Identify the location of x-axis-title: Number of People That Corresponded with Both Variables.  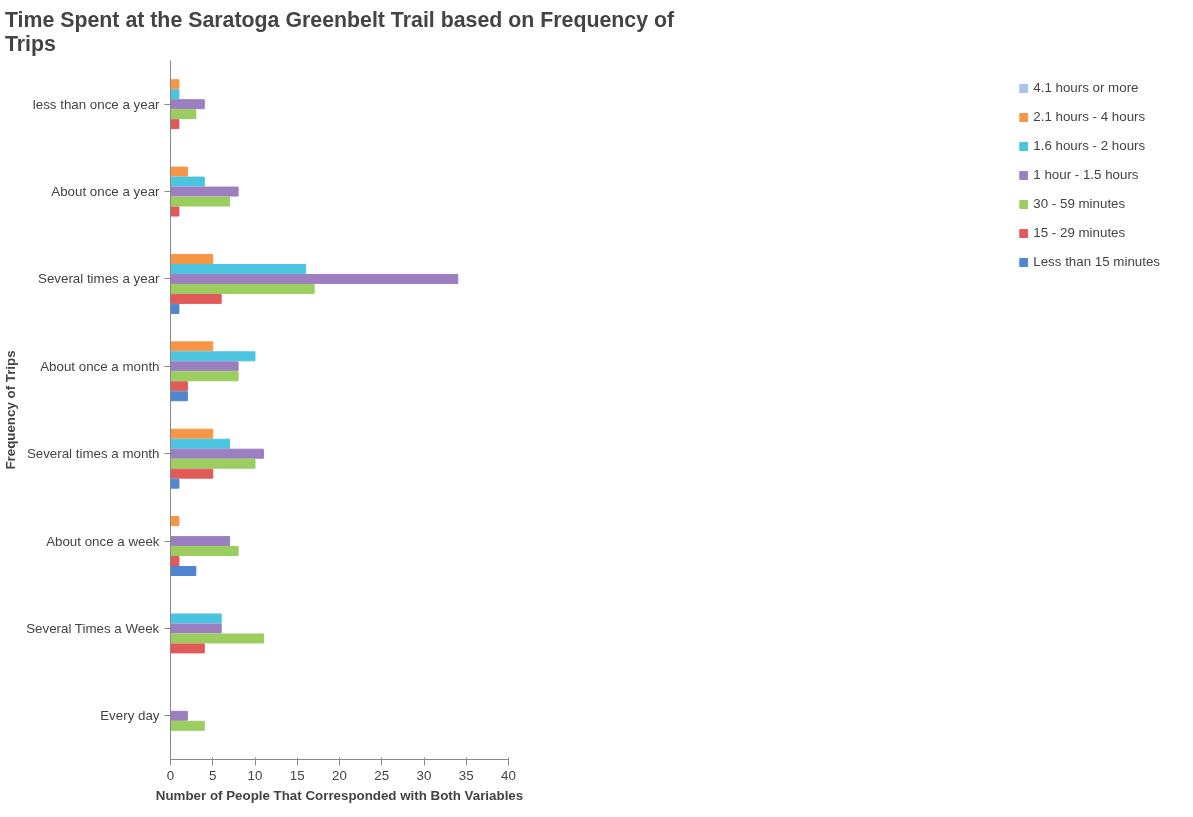
(339, 795).